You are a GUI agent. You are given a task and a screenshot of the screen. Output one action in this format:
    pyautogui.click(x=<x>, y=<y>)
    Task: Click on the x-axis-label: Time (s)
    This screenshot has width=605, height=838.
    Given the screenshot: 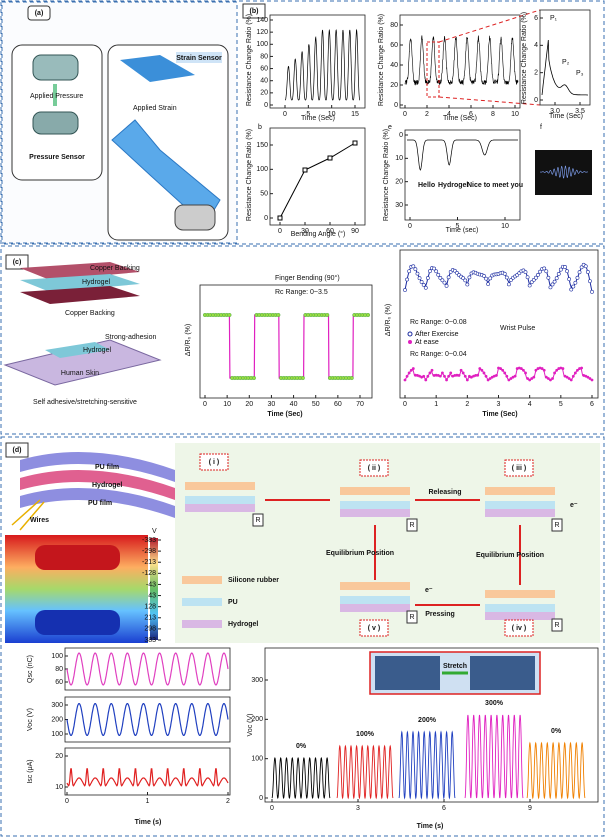 What is the action you would take?
    pyautogui.click(x=430, y=826)
    